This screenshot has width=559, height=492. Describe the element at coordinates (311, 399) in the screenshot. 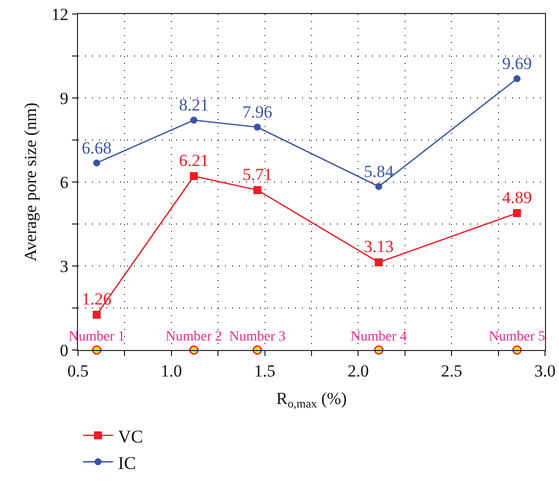

I see `x-axis-title: R$_{o,max}$ (%)` at that location.